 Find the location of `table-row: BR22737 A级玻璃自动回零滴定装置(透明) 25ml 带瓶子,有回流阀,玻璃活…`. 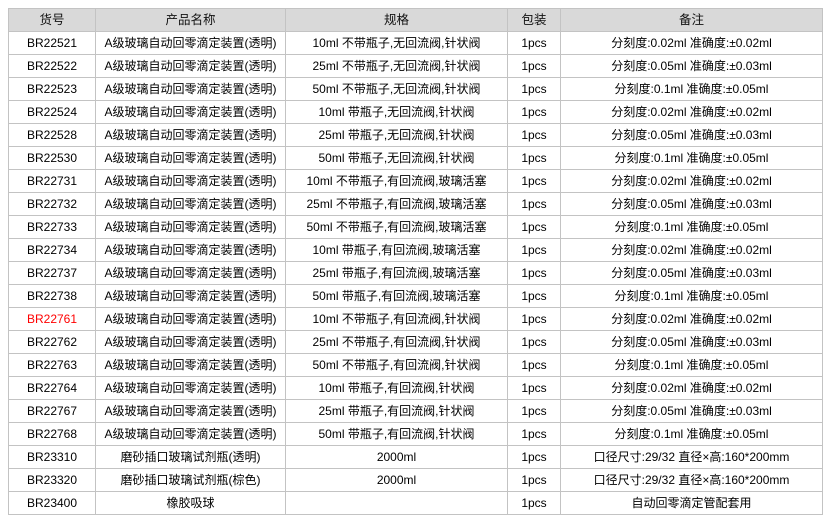

table-row: BR22737 A级玻璃自动回零滴定装置(透明) 25ml 带瓶子,有回流阀,玻璃活… is located at coordinates (415, 273).